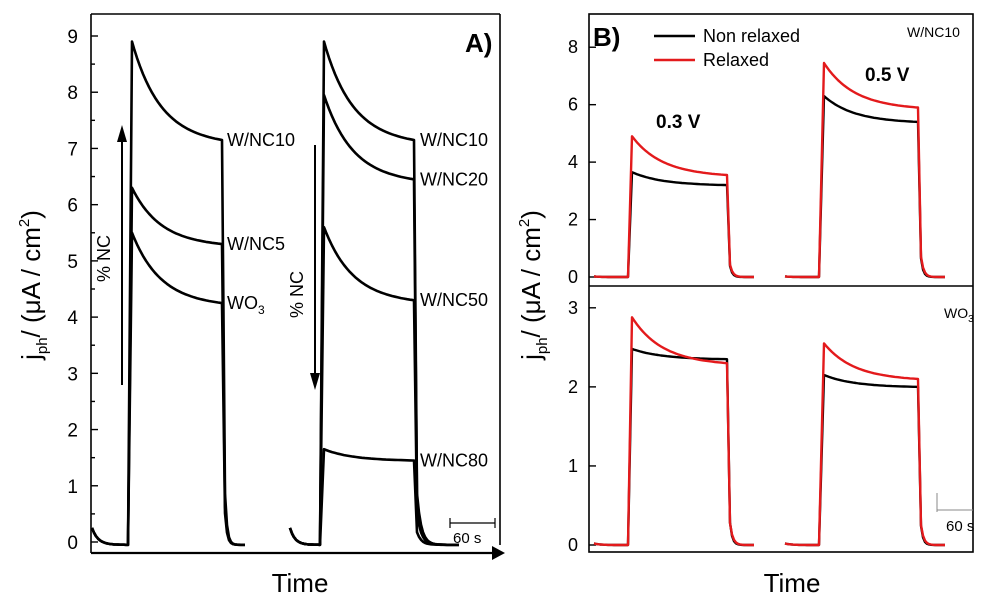 The image size is (982, 596). What do you see at coordinates (573, 162) in the screenshot?
I see `panel-b-top-y-tick-label: 4` at bounding box center [573, 162].